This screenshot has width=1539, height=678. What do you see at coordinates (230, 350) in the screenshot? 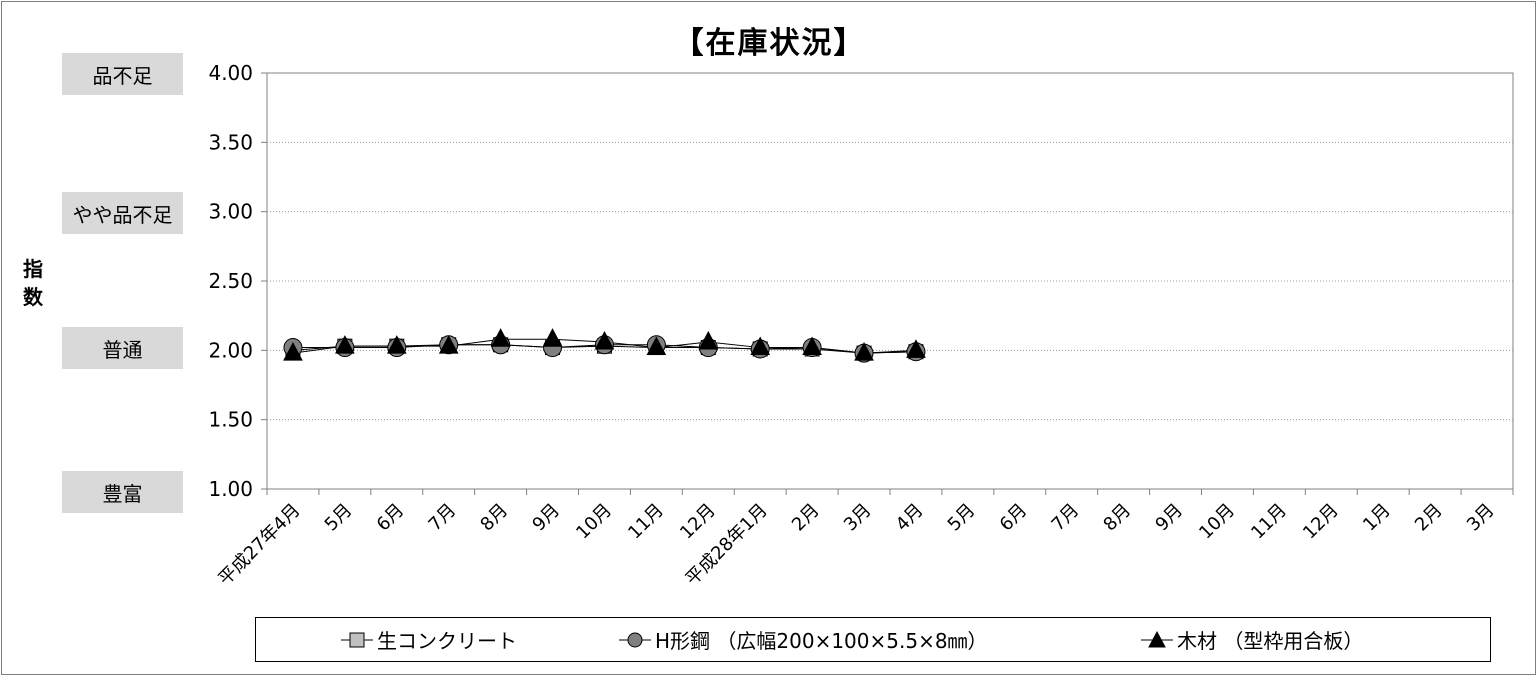
I see `y-tick-label: 2.00` at bounding box center [230, 350].